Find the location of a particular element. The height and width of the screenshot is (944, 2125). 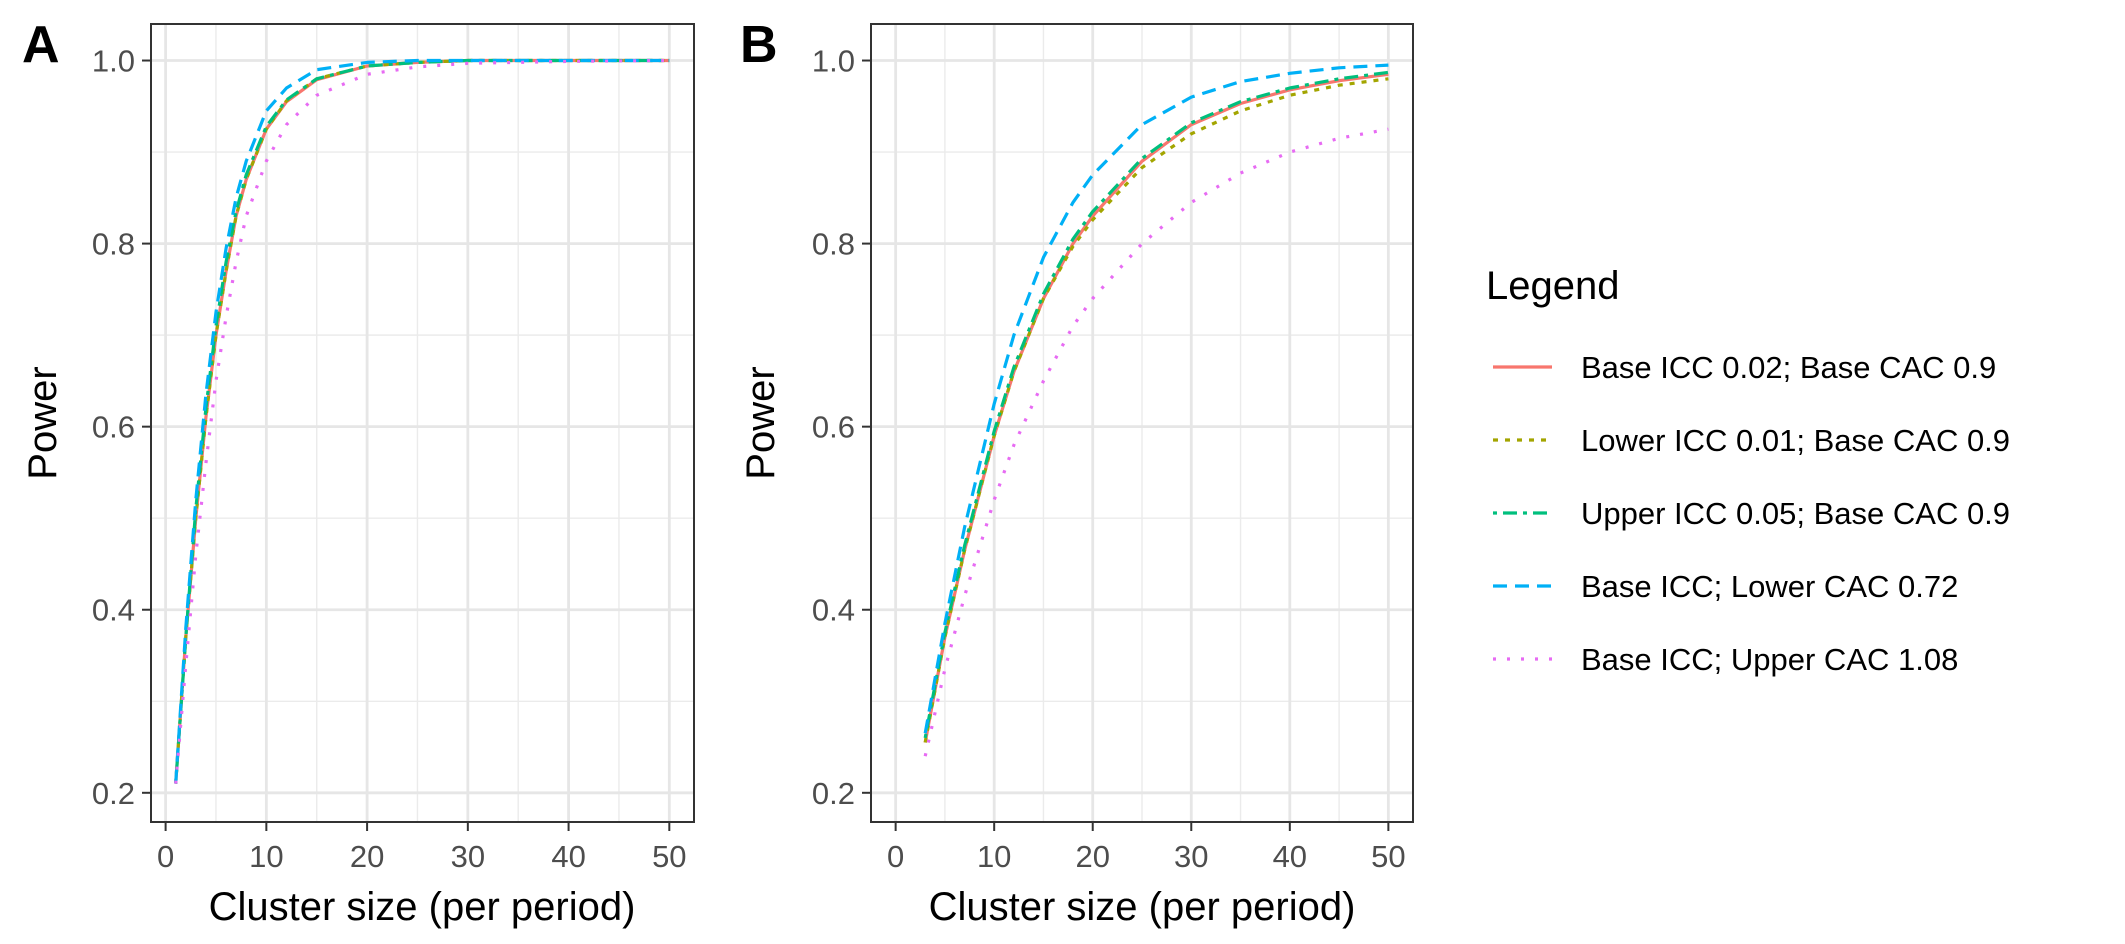

legend-entry: Upper ICC 0.05; Base CAC 0.9 is located at coordinates (1751, 513).